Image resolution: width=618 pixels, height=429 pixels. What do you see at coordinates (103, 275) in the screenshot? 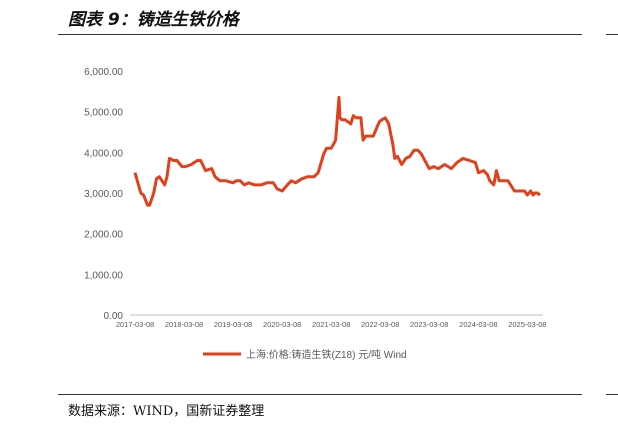
I see `y-tick-label: 1,000.00` at bounding box center [103, 275].